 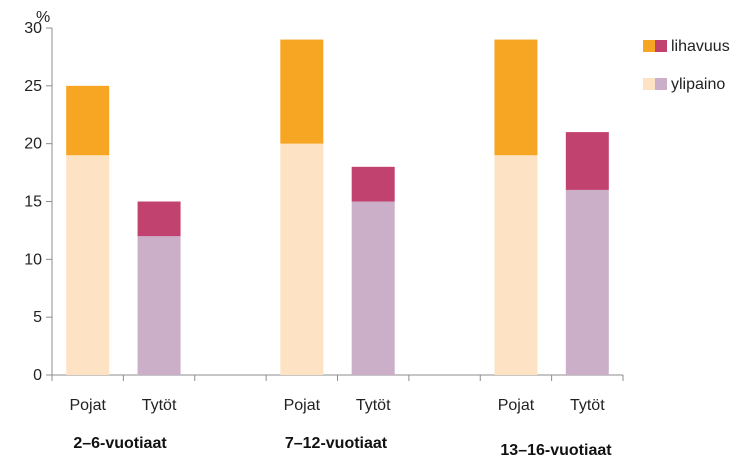 I want to click on y-tick-label: 30, so click(x=33, y=28).